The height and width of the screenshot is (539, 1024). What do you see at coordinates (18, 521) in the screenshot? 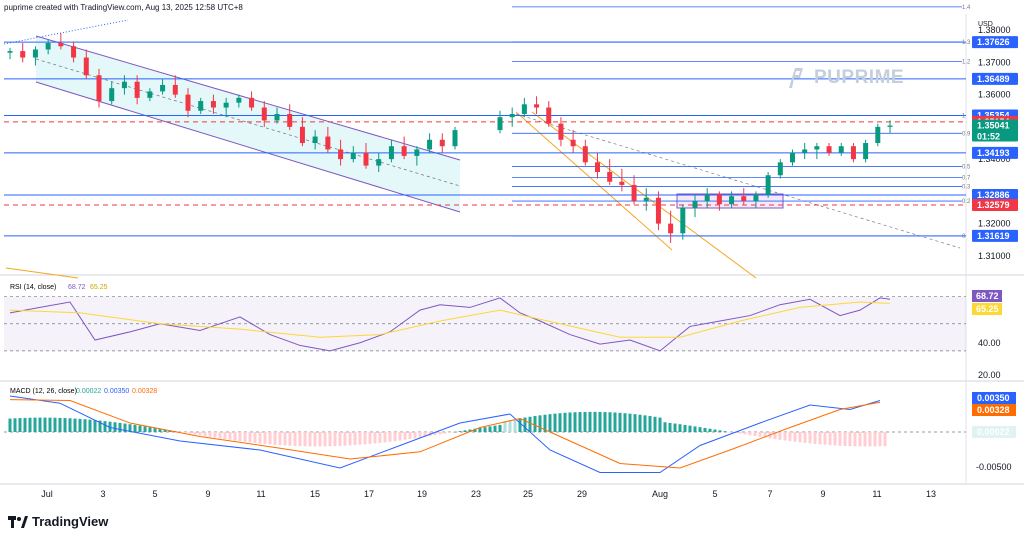
I see `tradingview-logo-icon` at bounding box center [18, 521].